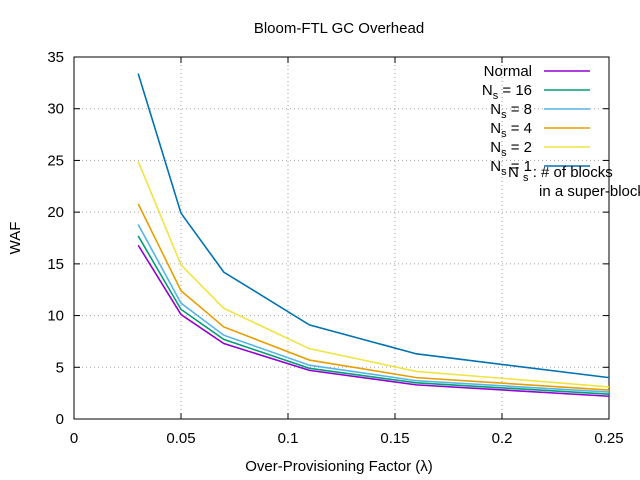 This screenshot has width=640, height=480. Describe the element at coordinates (573, 172) in the screenshot. I see `annotation-line1: : # of blocks` at that location.